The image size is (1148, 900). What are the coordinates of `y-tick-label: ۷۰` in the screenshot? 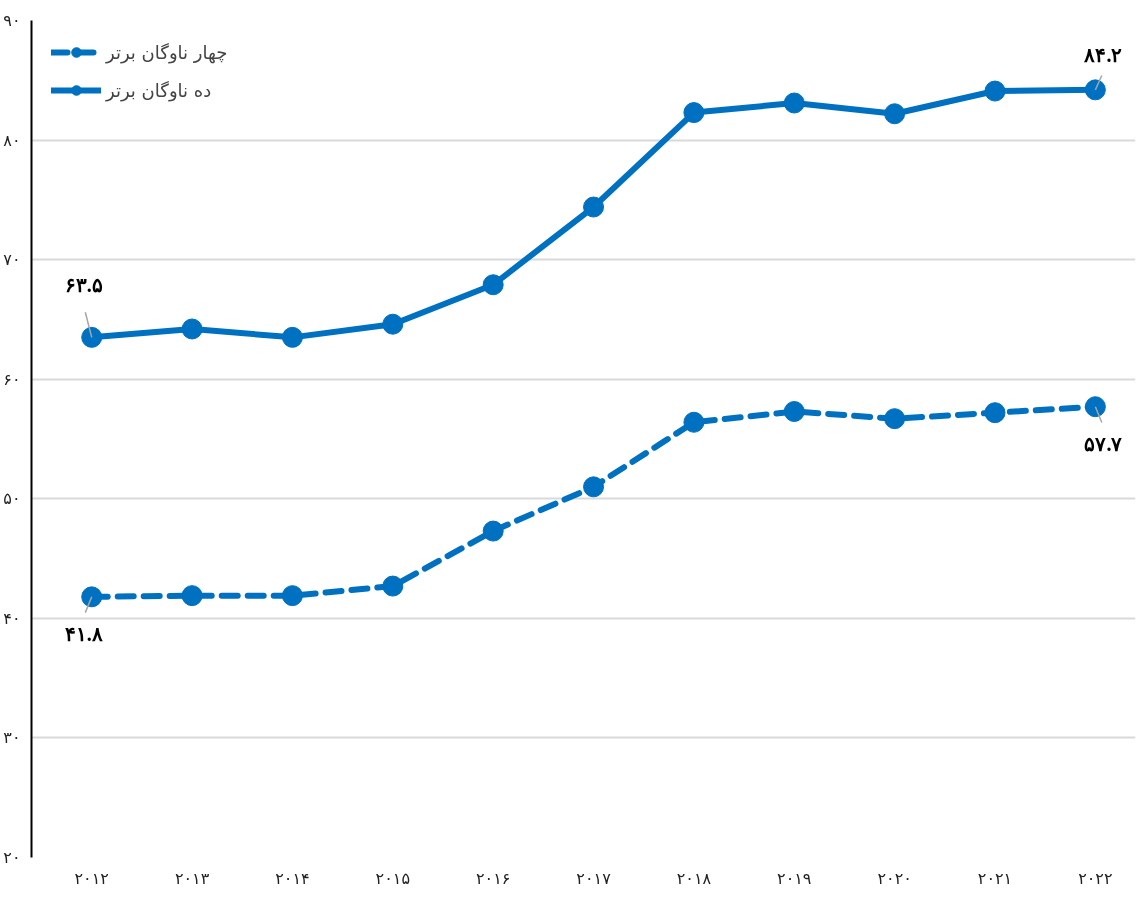 It's located at (12, 260).